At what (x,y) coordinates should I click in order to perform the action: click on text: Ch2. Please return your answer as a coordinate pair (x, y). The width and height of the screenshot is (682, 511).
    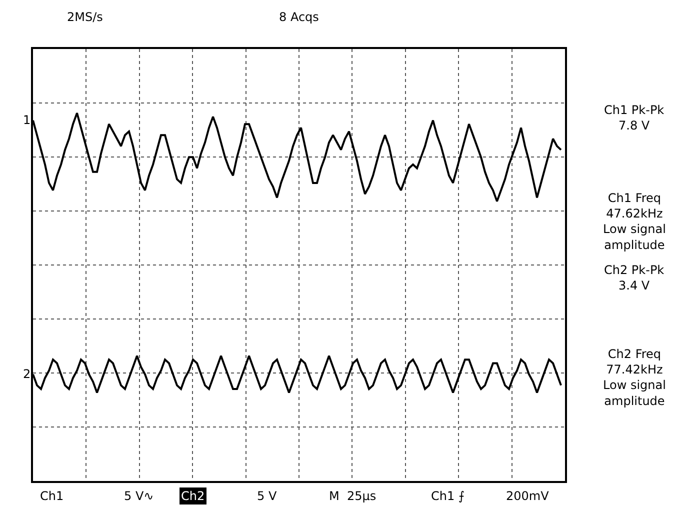
    Looking at the image, I should click on (193, 496).